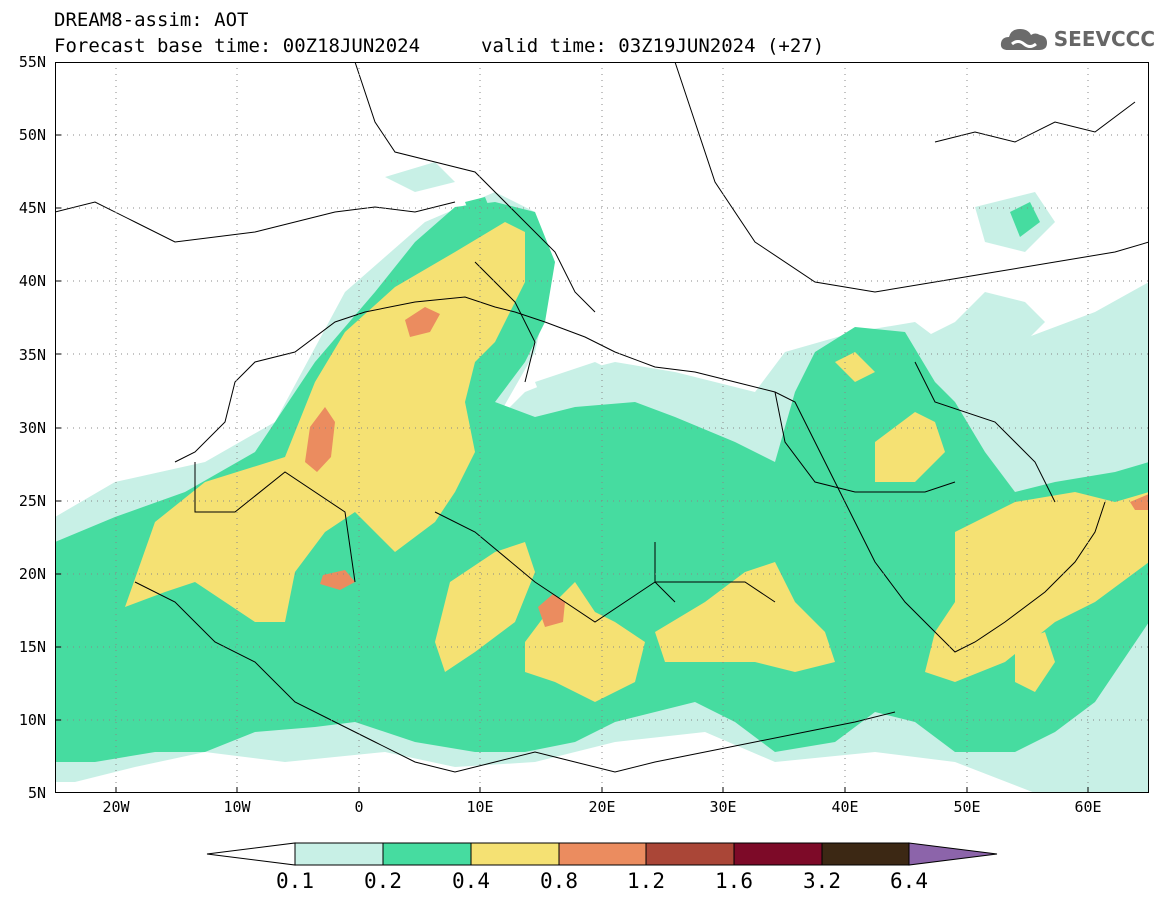  I want to click on seevccc-logo: SEEVCCC, so click(1076, 39).